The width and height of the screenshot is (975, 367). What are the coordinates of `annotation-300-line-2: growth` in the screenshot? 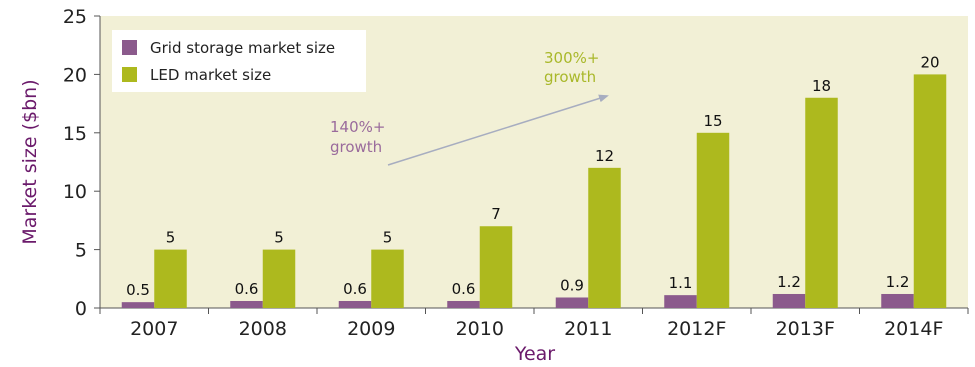 It's located at (570, 77).